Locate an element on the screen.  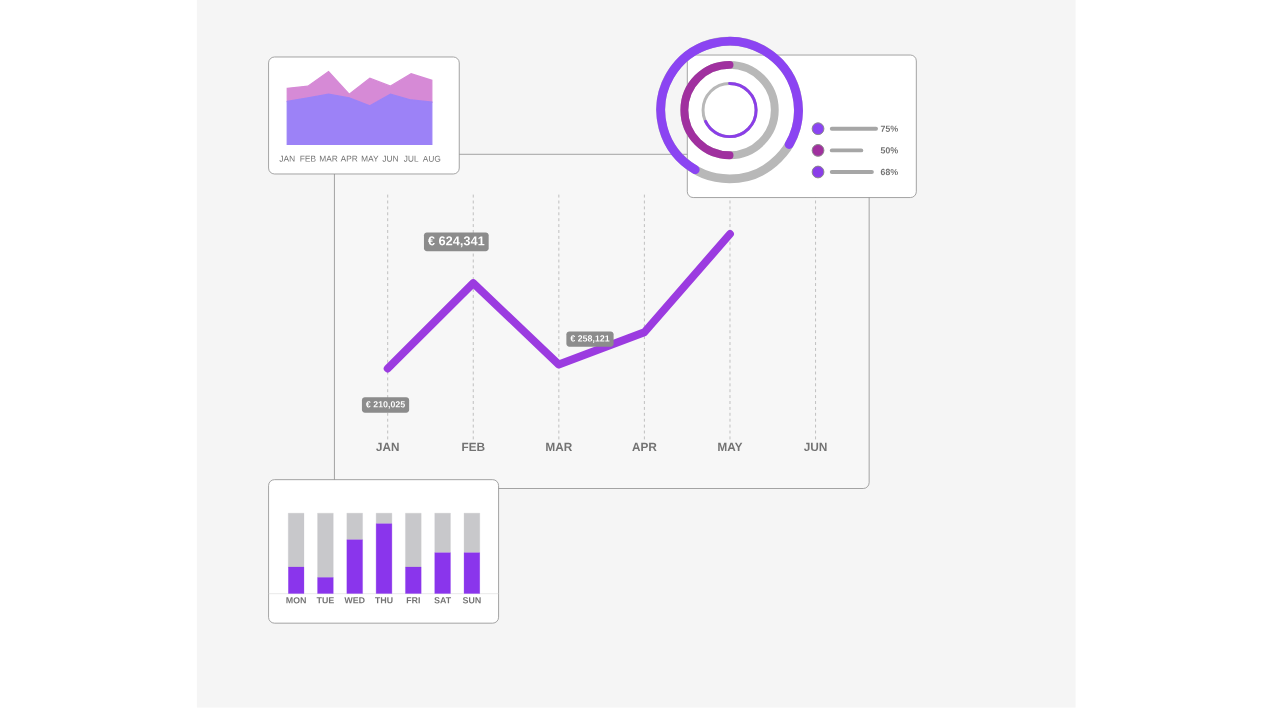
text: € 210,025 is located at coordinates (385, 405).